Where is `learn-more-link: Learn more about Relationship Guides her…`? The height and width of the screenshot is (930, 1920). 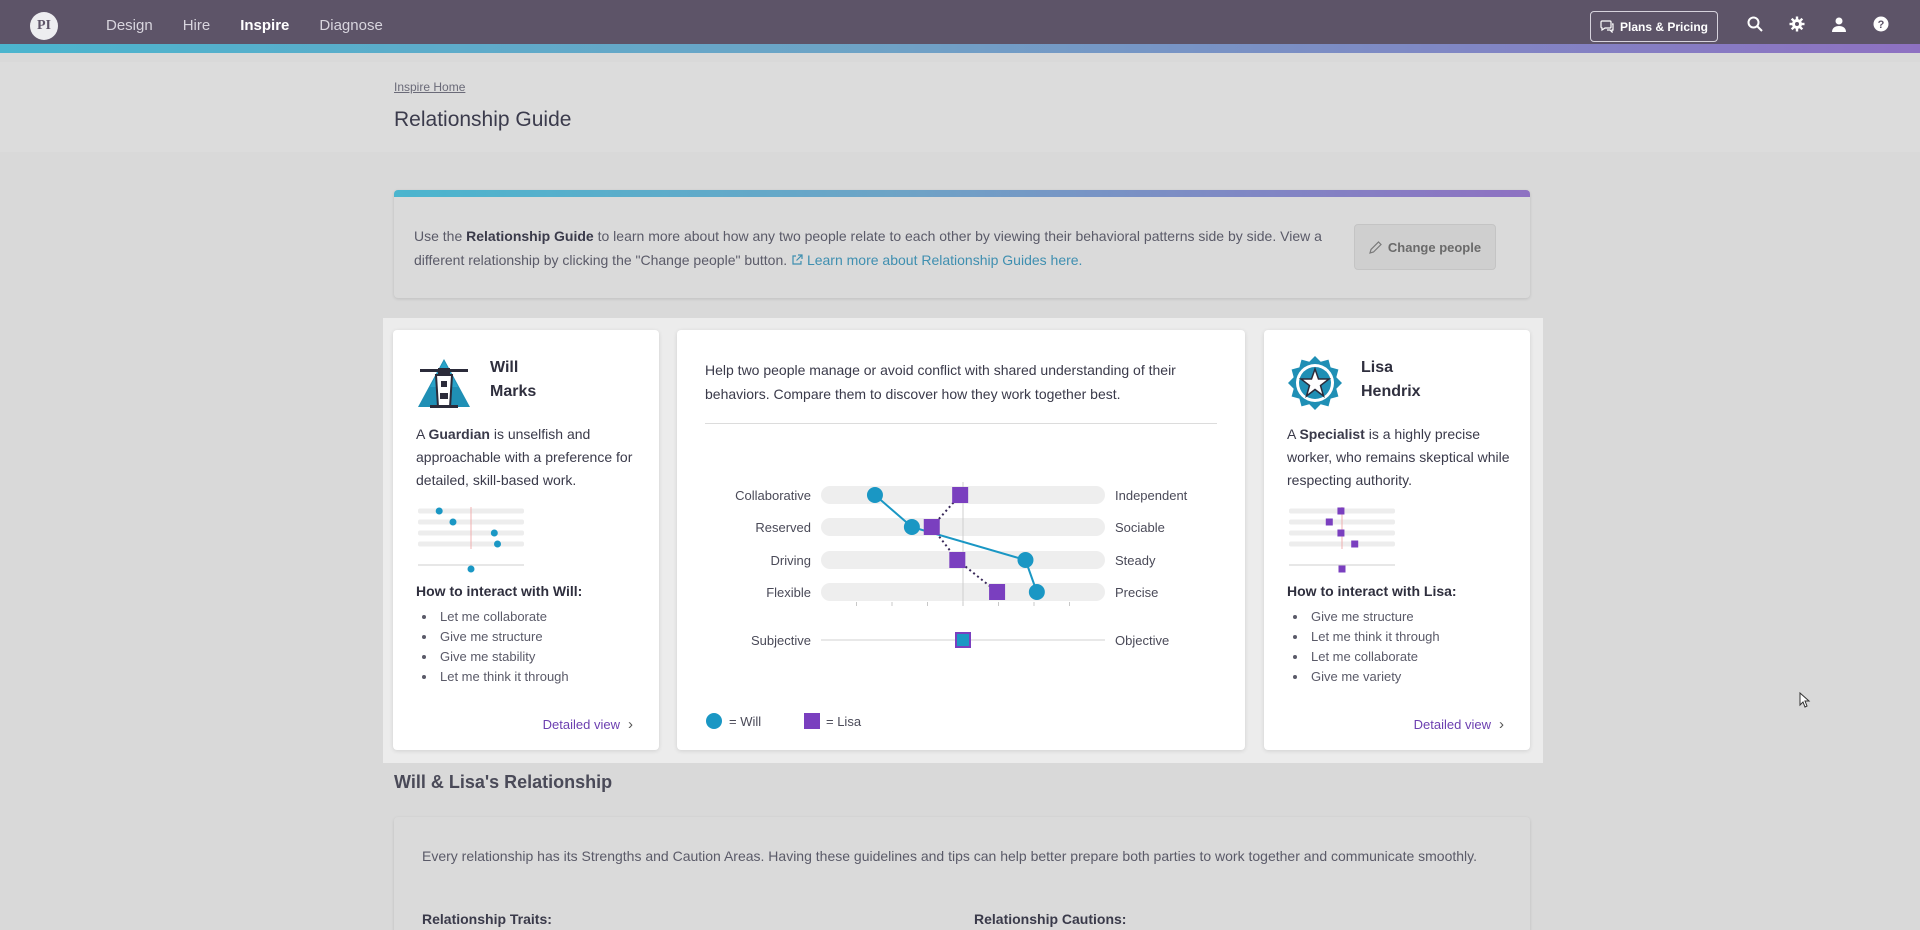 learn-more-link: Learn more about Relationship Guides her… is located at coordinates (936, 260).